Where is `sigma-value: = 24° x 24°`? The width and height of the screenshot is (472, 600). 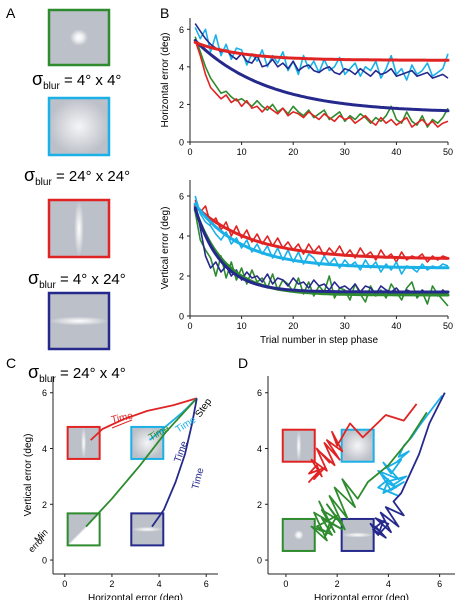
sigma-value: = 24° x 24° is located at coordinates (91, 176).